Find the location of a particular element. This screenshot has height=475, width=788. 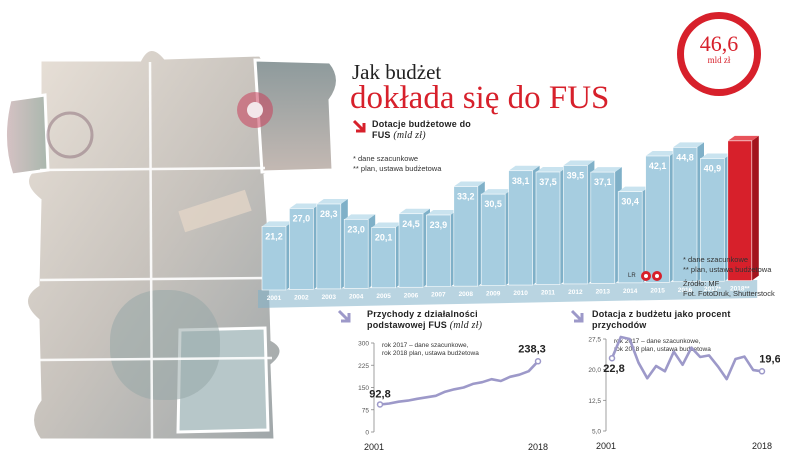

bar-2014: 30,4 2014 is located at coordinates (633, 240).